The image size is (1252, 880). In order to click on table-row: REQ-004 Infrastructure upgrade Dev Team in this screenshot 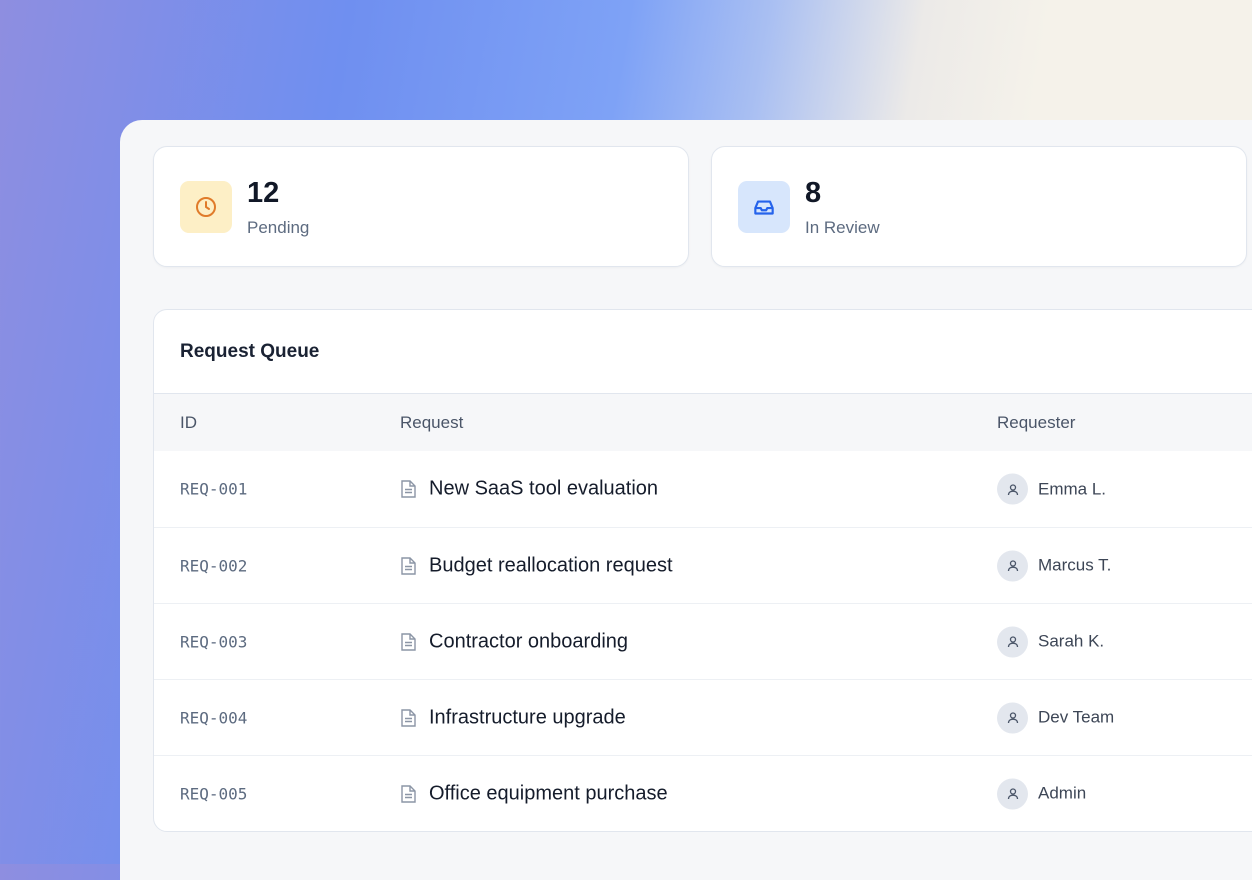, I will do `click(703, 717)`.